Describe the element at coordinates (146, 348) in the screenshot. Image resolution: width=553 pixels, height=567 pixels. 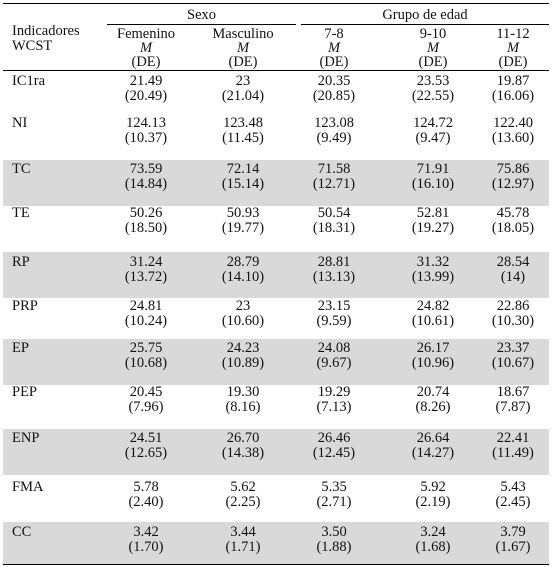
I see `cell-mean: 25.75` at that location.